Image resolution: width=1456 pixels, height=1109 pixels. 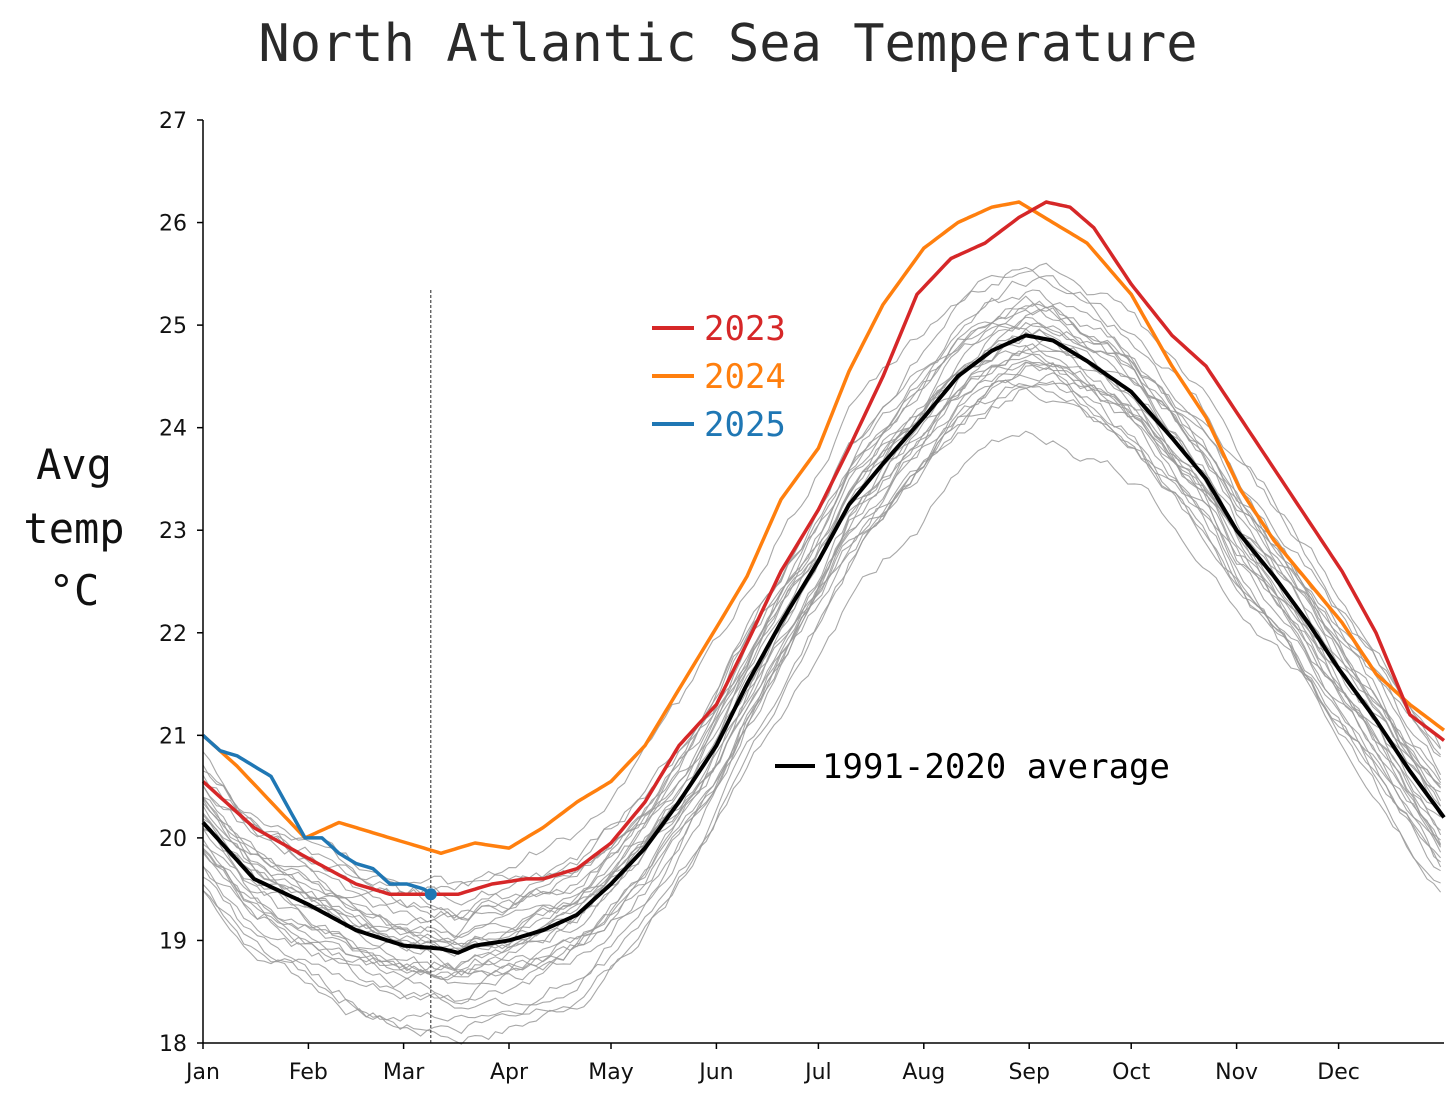 I want to click on y-tick-label: 21, so click(x=173, y=736).